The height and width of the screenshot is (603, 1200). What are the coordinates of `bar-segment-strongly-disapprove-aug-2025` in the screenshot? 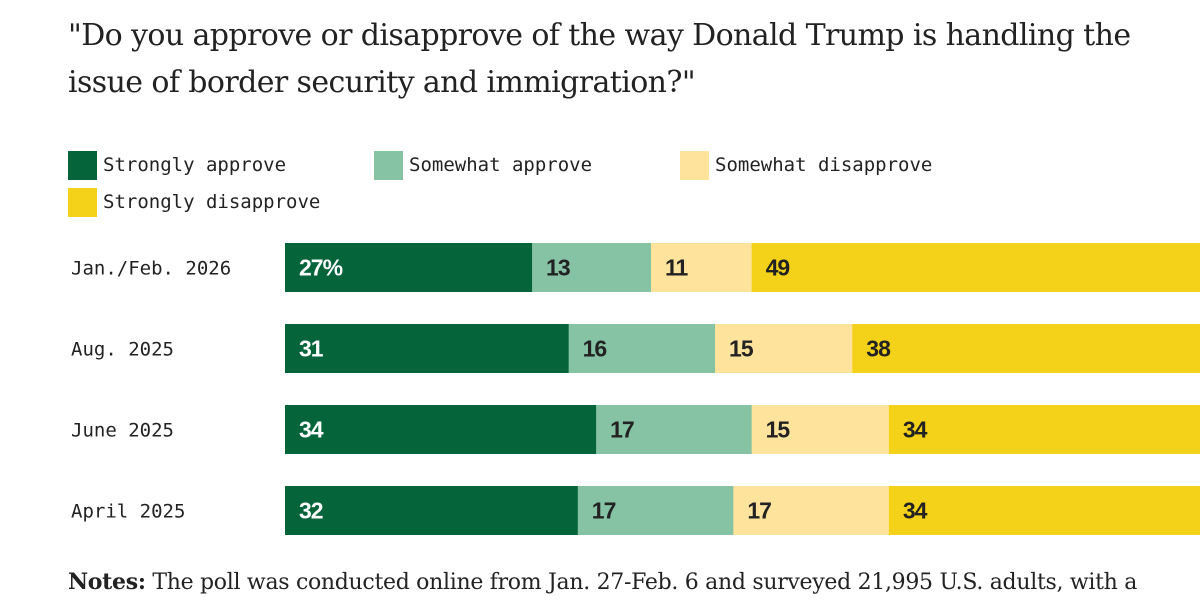 It's located at (1026, 348).